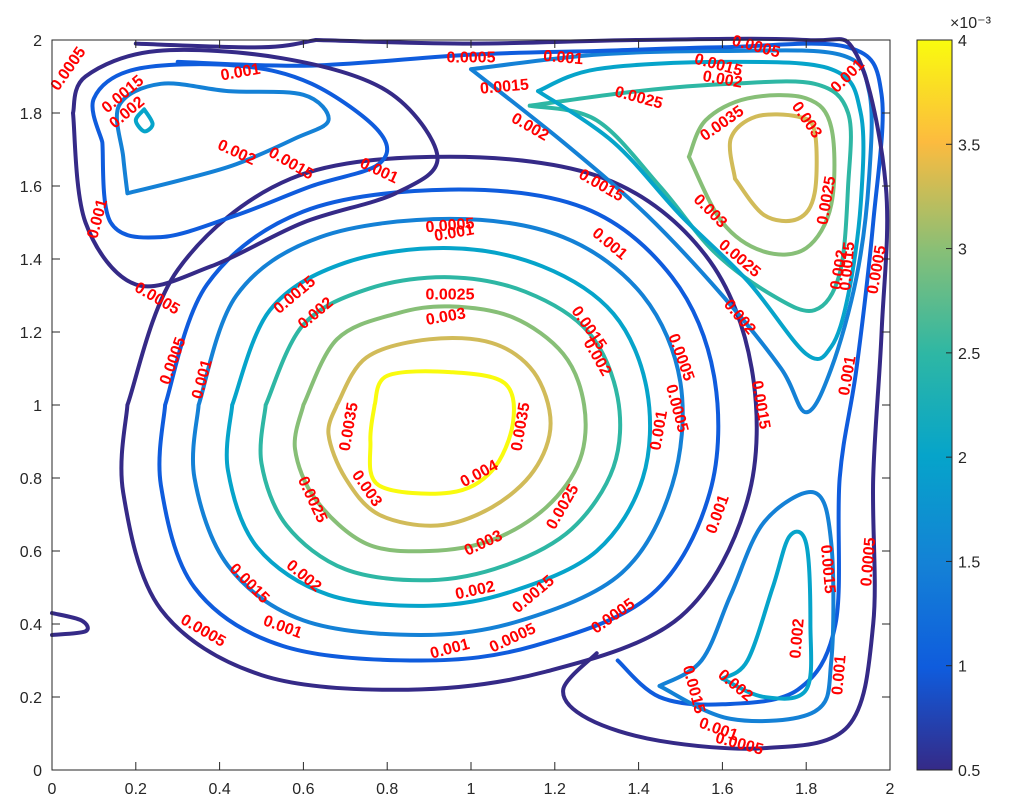 The height and width of the screenshot is (810, 1014). I want to click on contour-label-24: 0.0005, so click(173, 361).